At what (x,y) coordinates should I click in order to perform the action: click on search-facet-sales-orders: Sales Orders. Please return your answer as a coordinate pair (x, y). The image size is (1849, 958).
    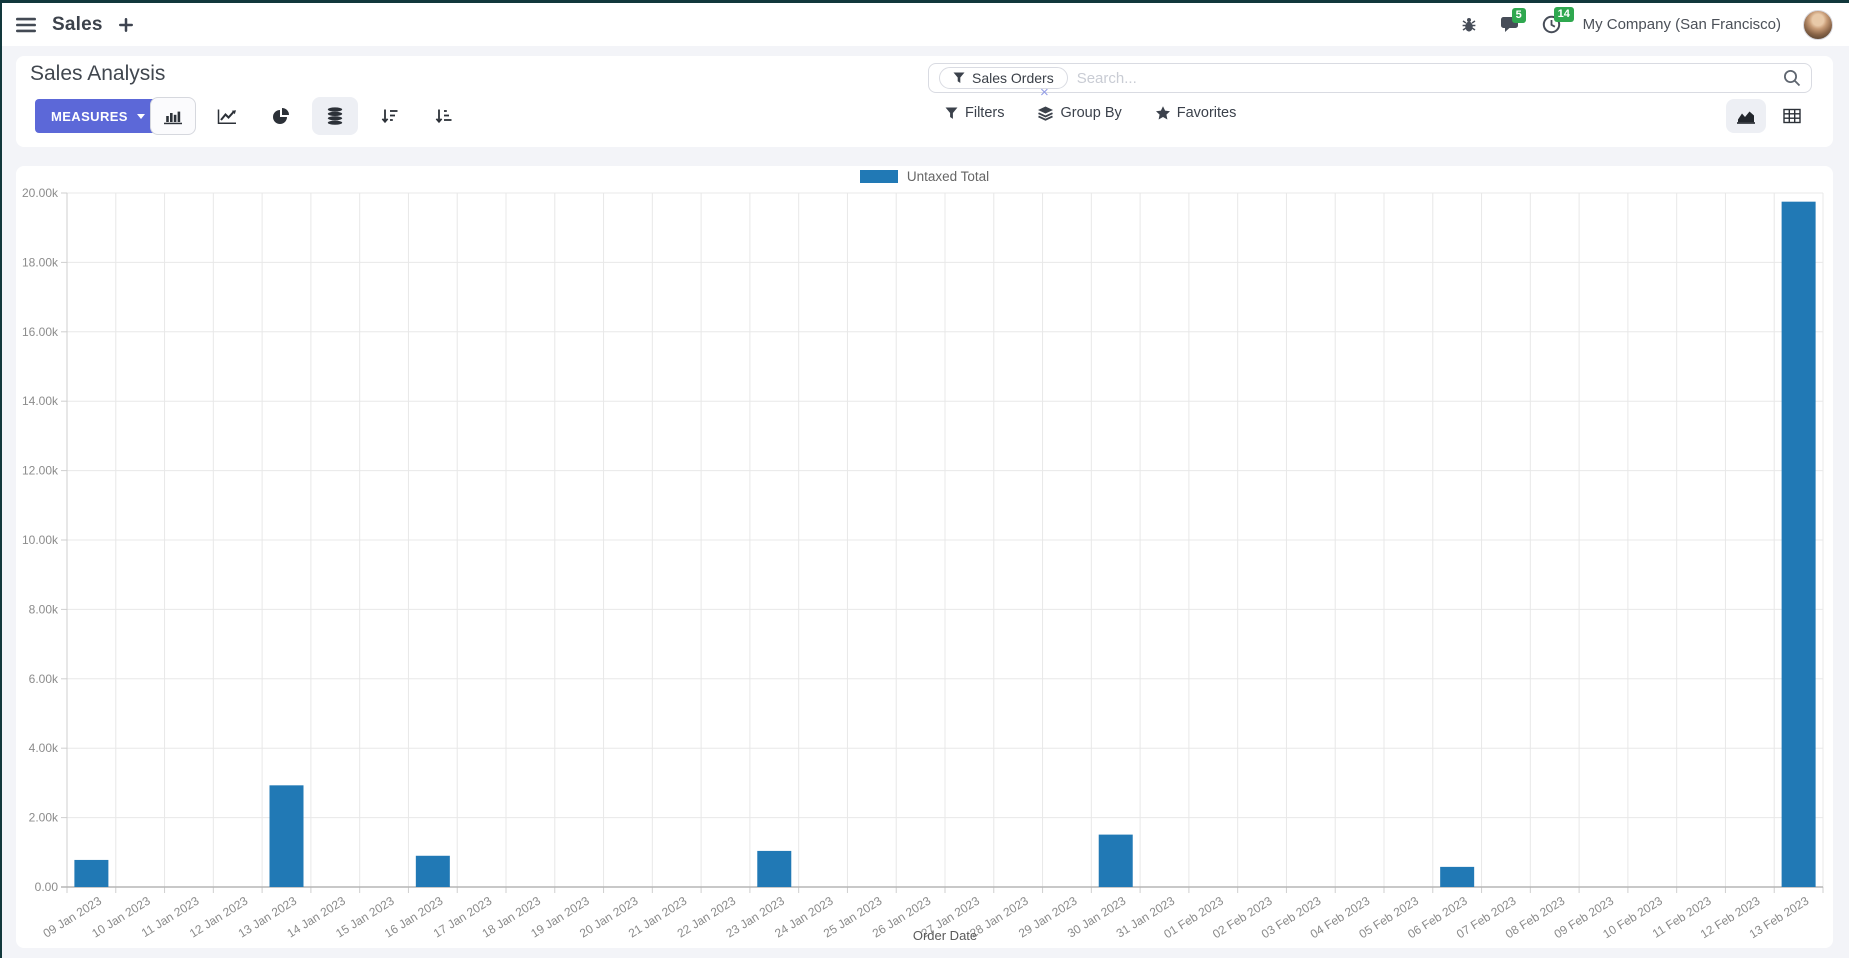
    Looking at the image, I should click on (1003, 78).